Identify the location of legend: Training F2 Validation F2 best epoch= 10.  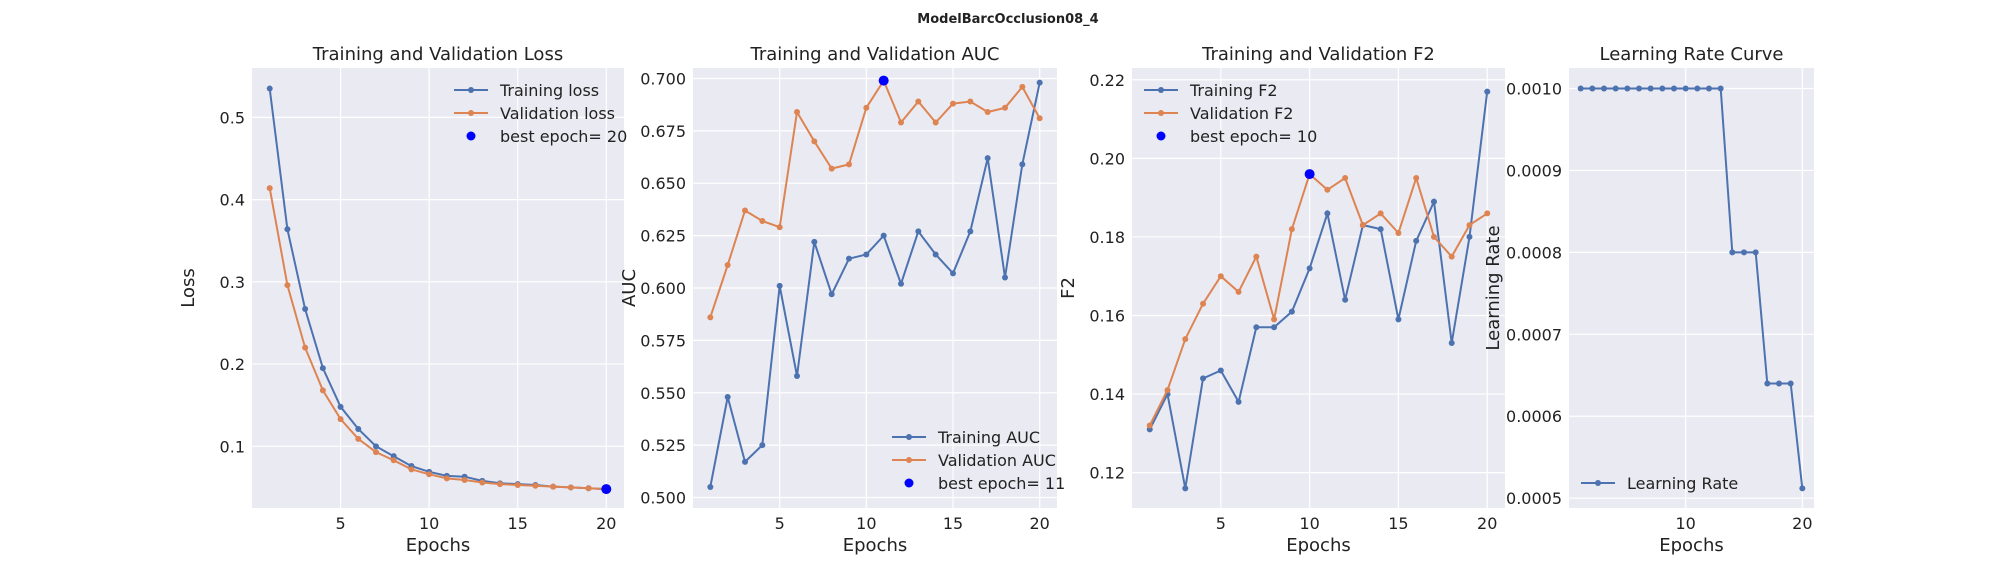
(1230, 113).